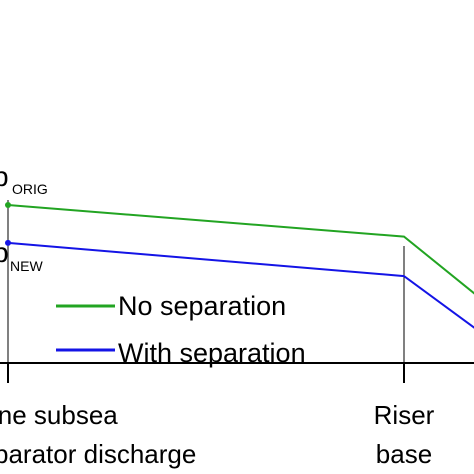 Image resolution: width=474 pixels, height=474 pixels. Describe the element at coordinates (8, 205) in the screenshot. I see `series-start-point-no-separation` at that location.